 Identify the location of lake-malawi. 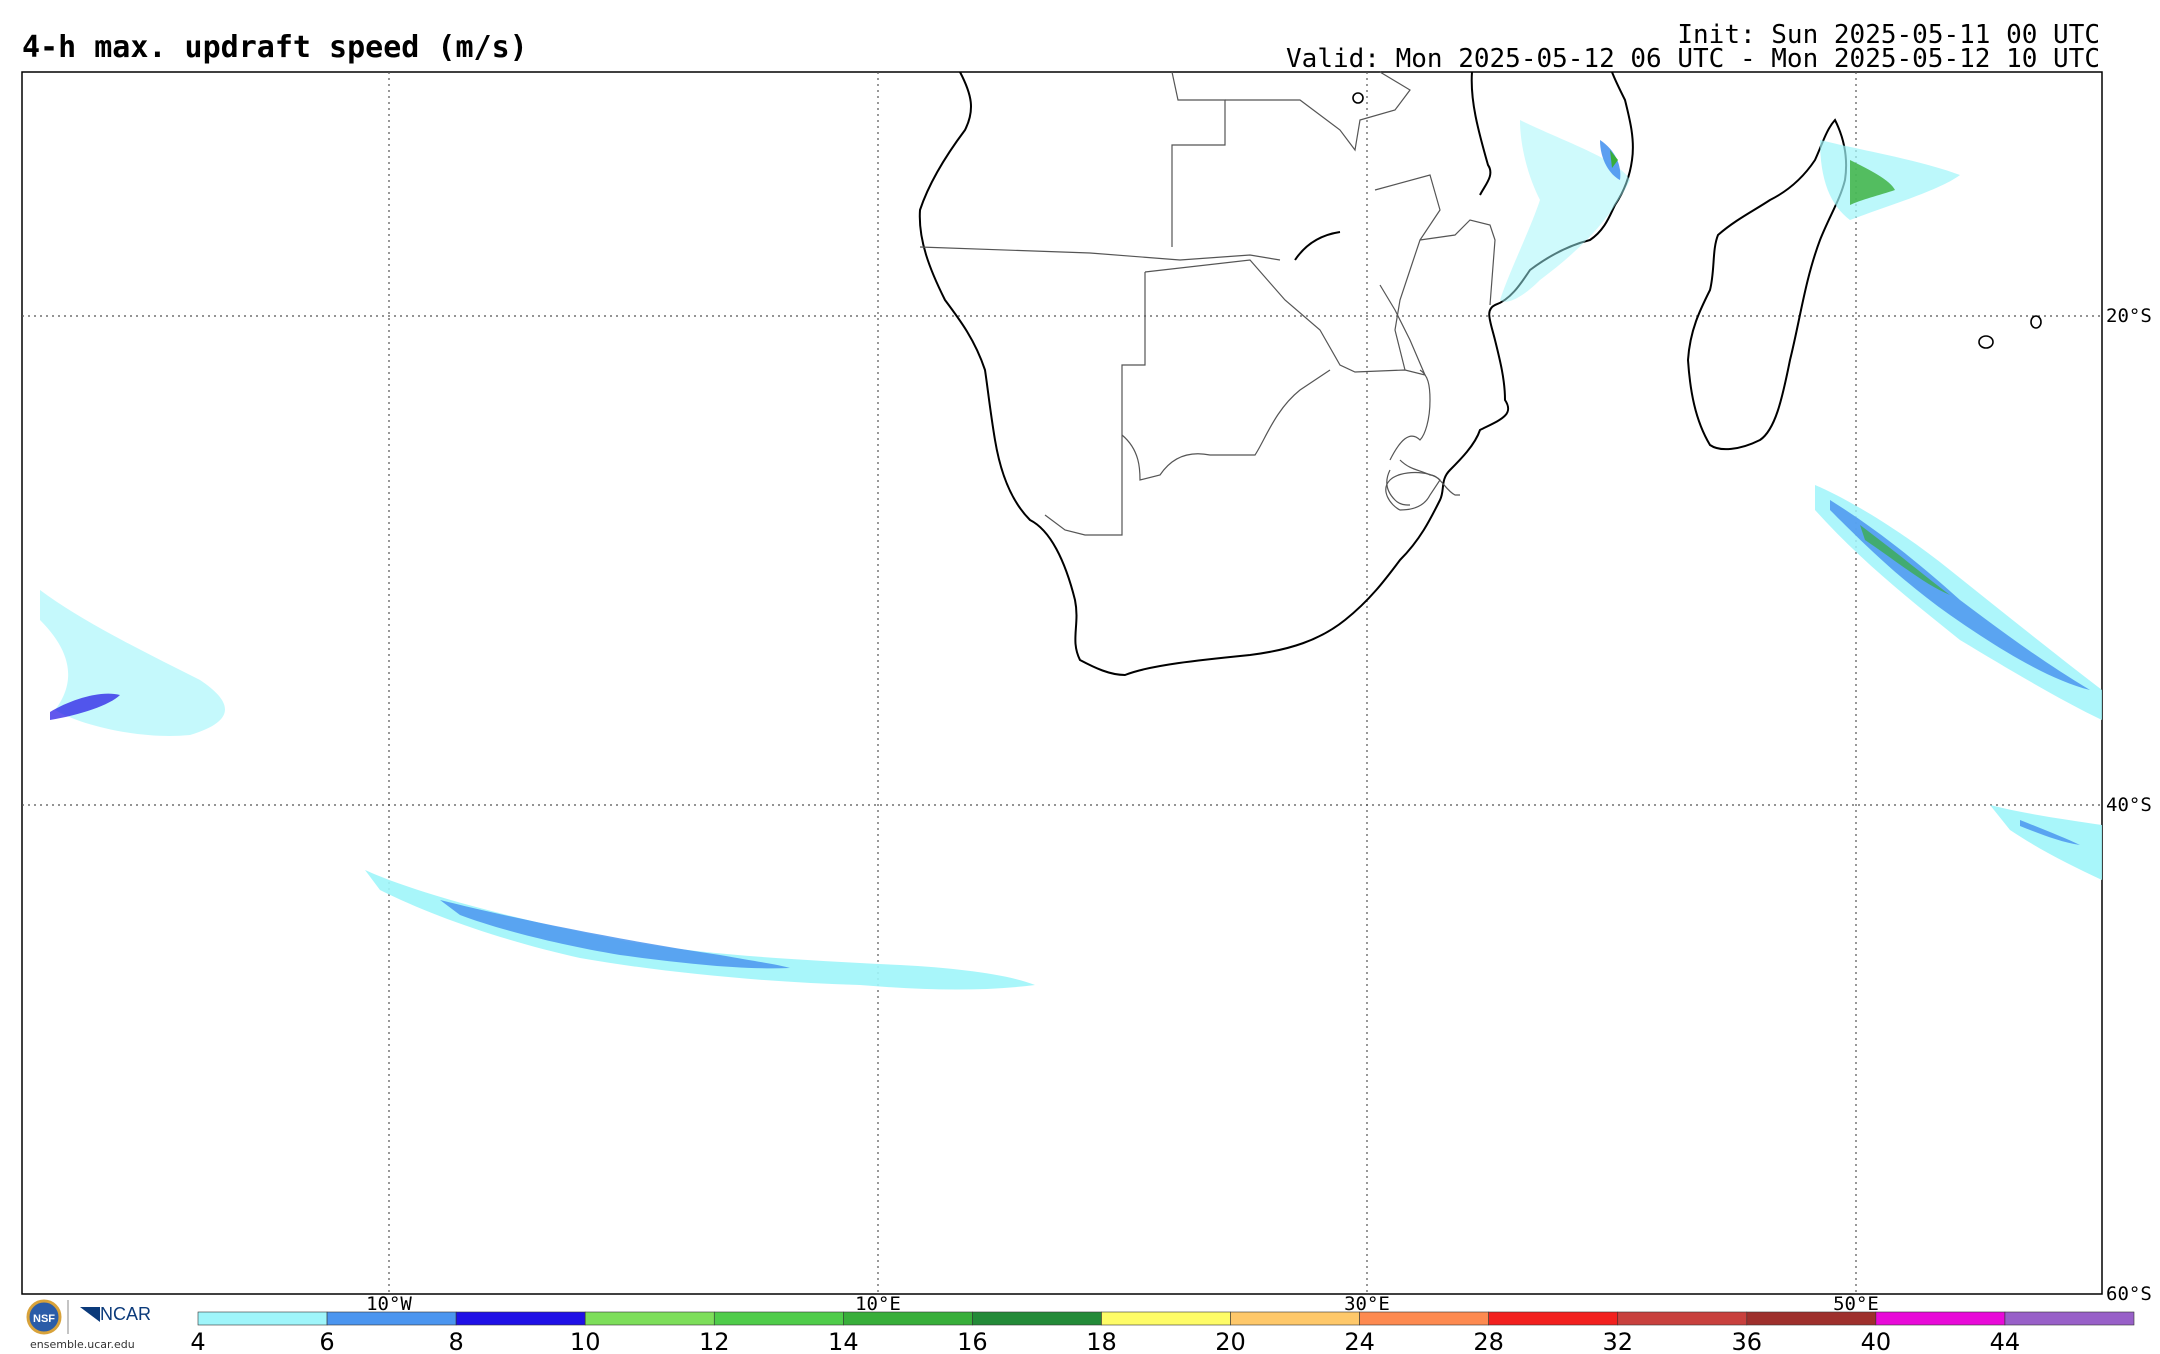
(1481, 133).